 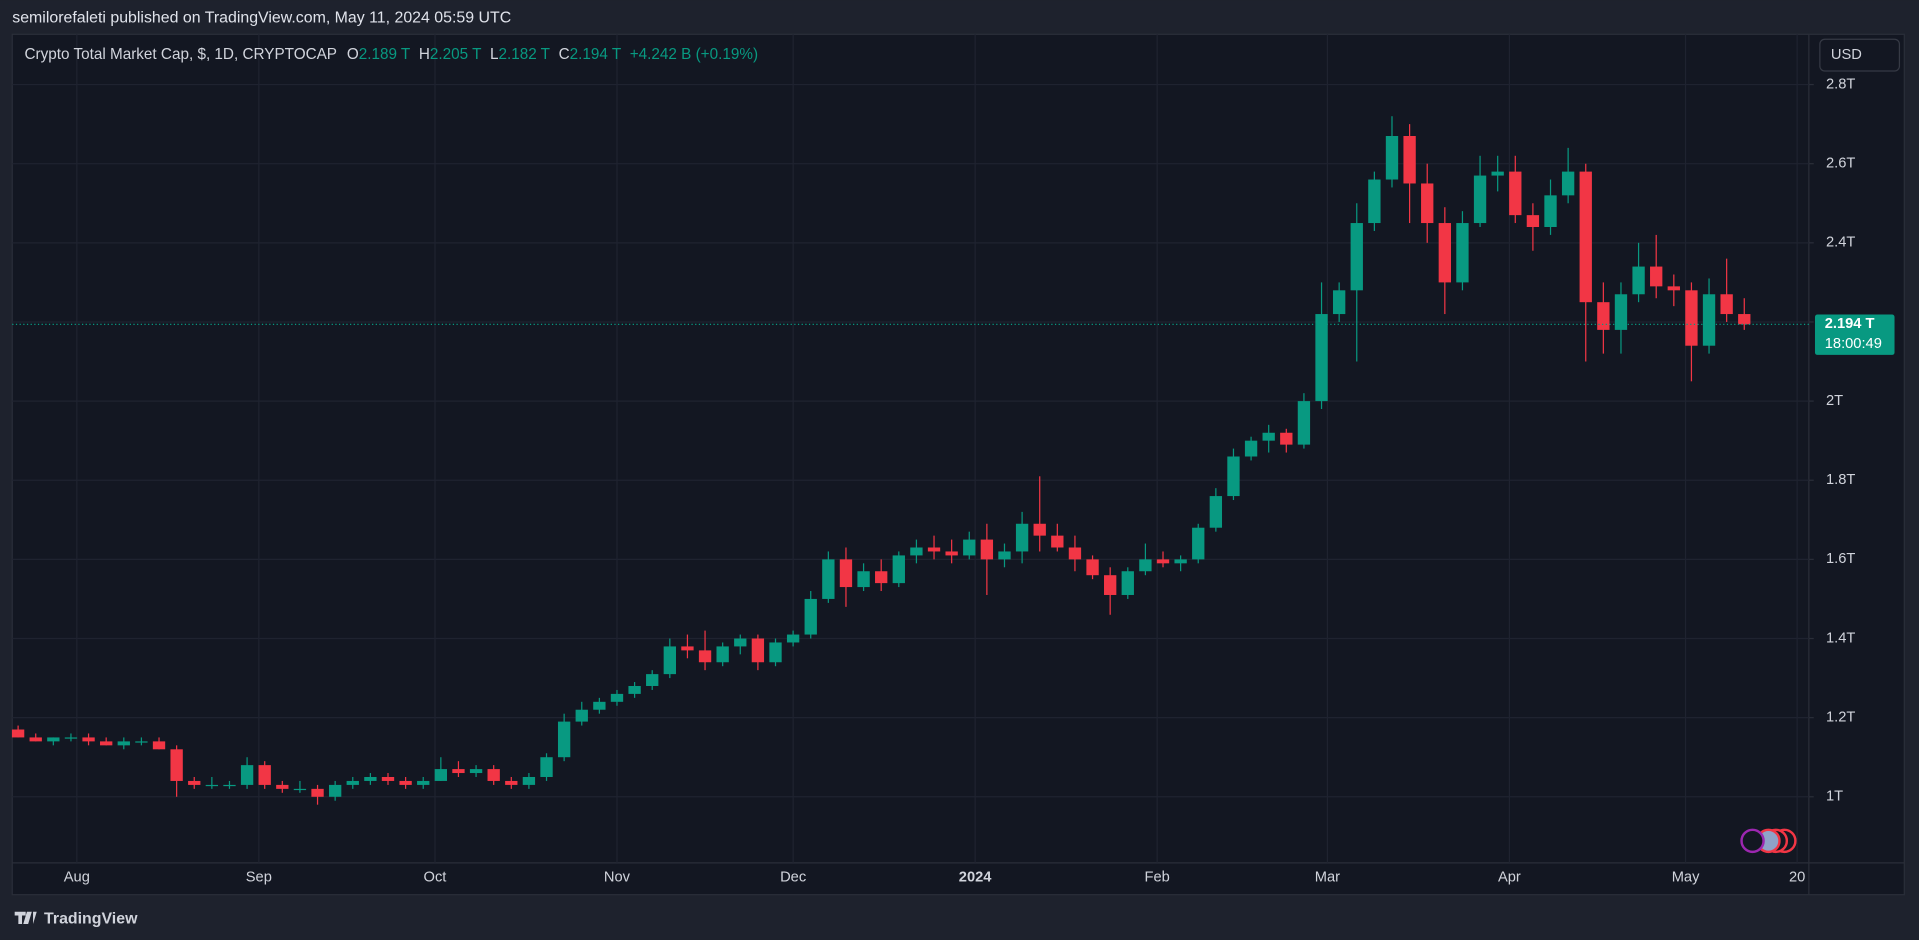 What do you see at coordinates (1686, 877) in the screenshot?
I see `x-tick-label: May` at bounding box center [1686, 877].